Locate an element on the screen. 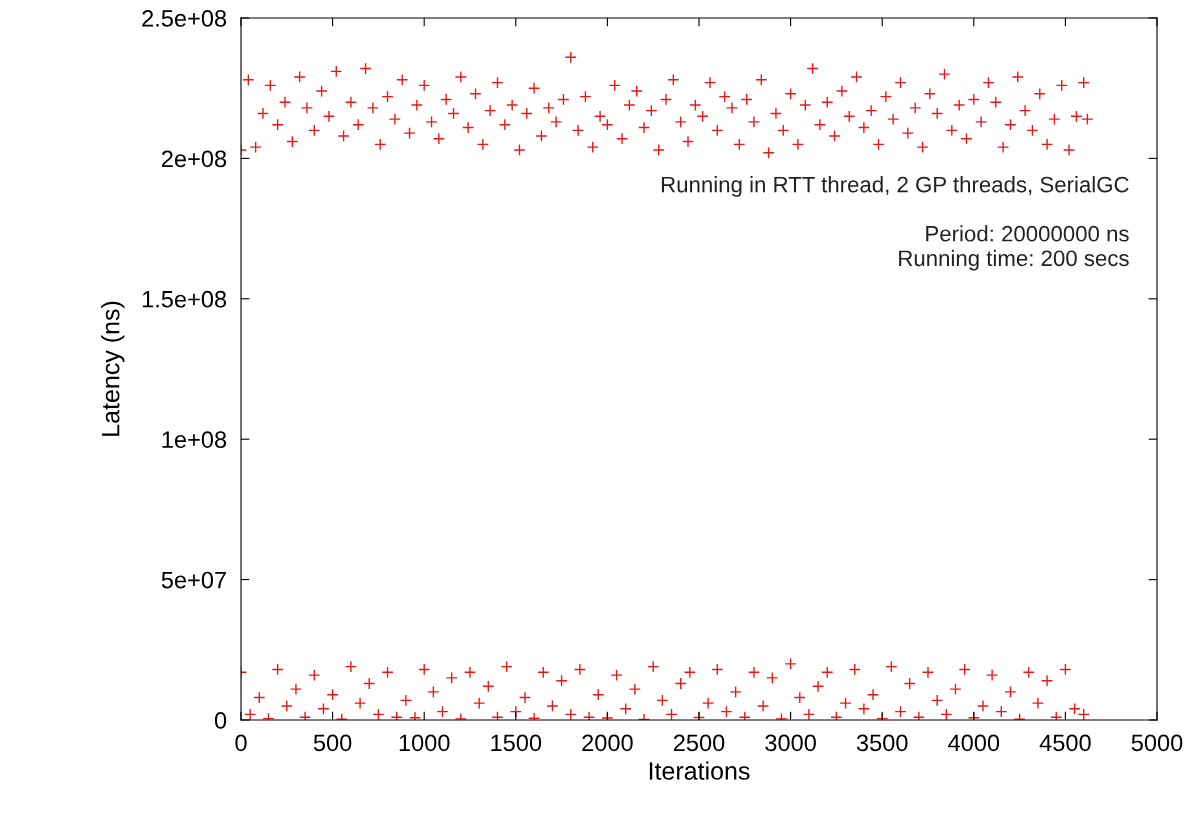  annotation: Running time: 200 secs is located at coordinates (1014, 260).